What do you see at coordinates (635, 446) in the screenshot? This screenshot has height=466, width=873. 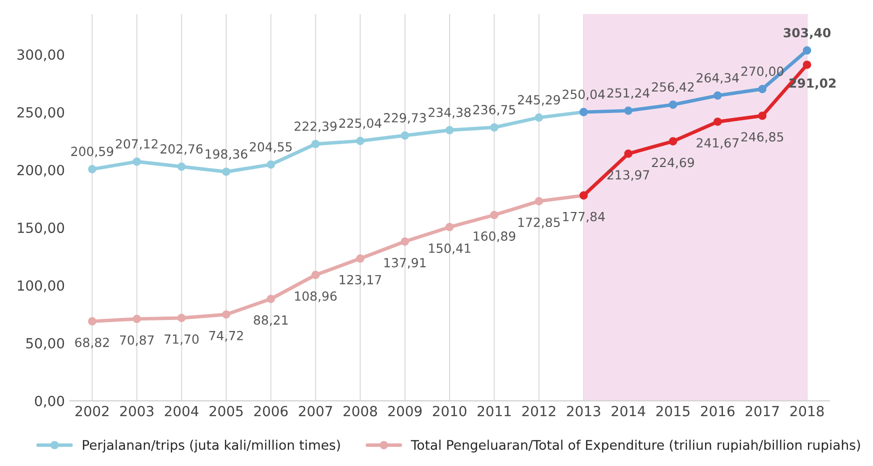 I see `legend-label: Total Pengeluaran/Total of Expenditure (triliun rupiah/billion rupiahs)` at bounding box center [635, 446].